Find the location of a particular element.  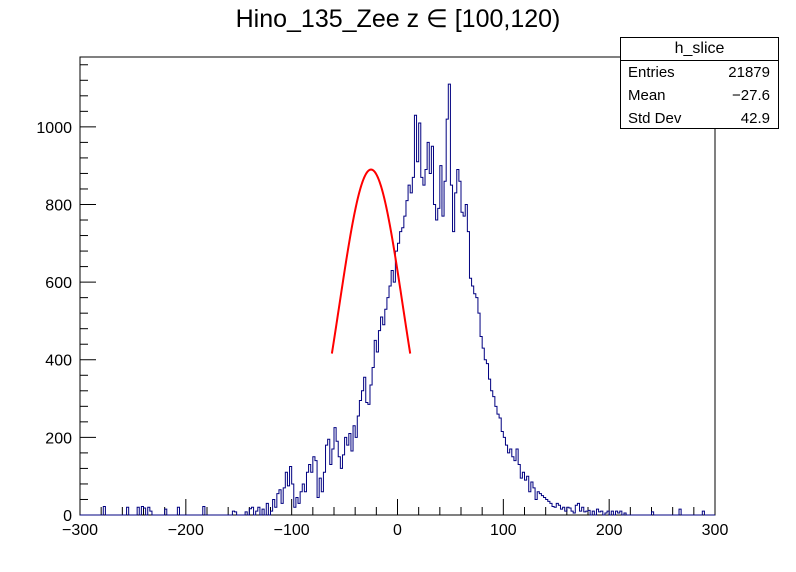

chart-title: Hino_135_Zee z ∈ [100,120) is located at coordinates (398, 19).